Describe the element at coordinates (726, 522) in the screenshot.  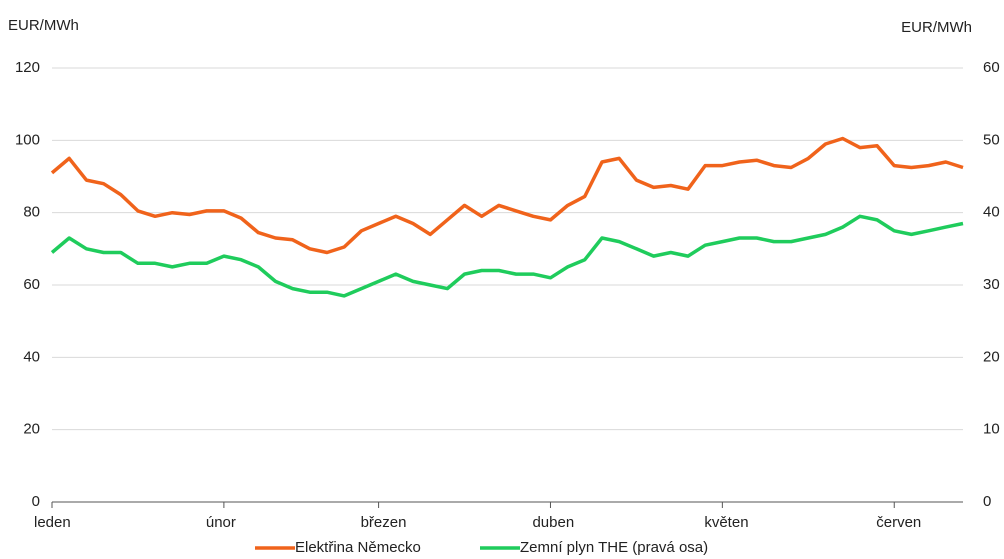
I see `x-tick-label: květen` at that location.